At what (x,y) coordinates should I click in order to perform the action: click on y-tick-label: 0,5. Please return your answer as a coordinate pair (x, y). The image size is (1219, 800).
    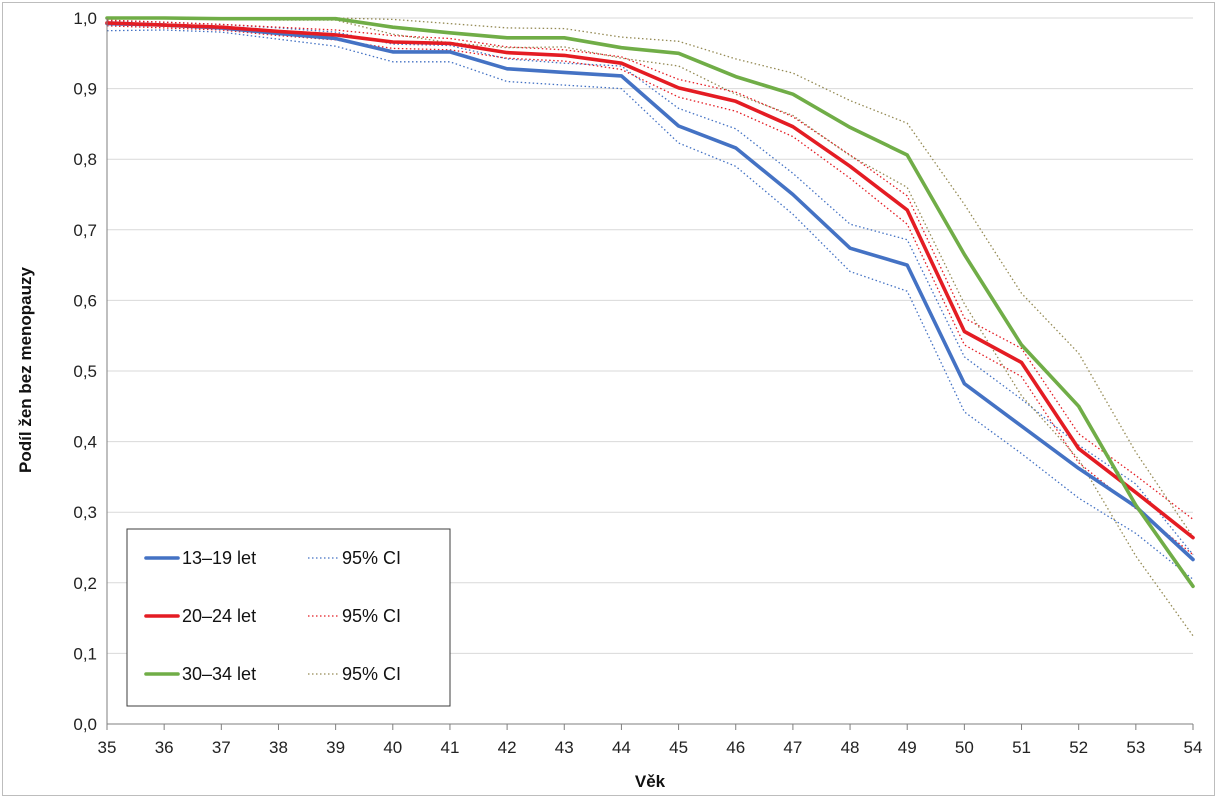
    Looking at the image, I should click on (85, 371).